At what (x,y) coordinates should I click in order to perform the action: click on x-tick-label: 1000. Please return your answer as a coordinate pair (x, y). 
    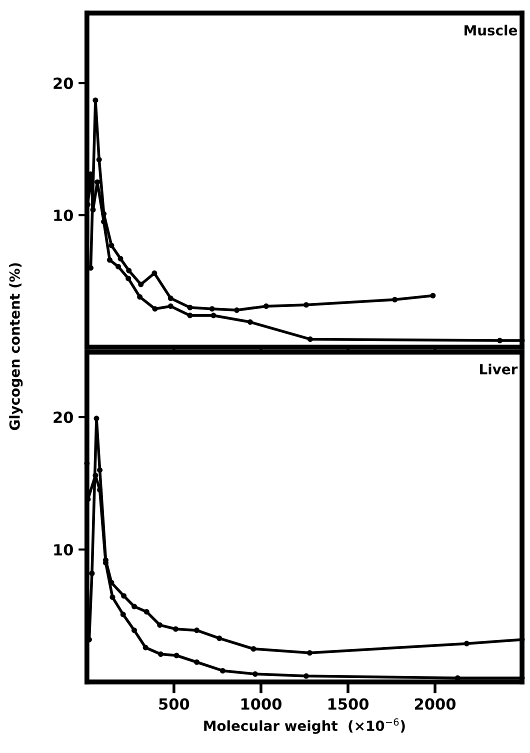
    Looking at the image, I should click on (261, 704).